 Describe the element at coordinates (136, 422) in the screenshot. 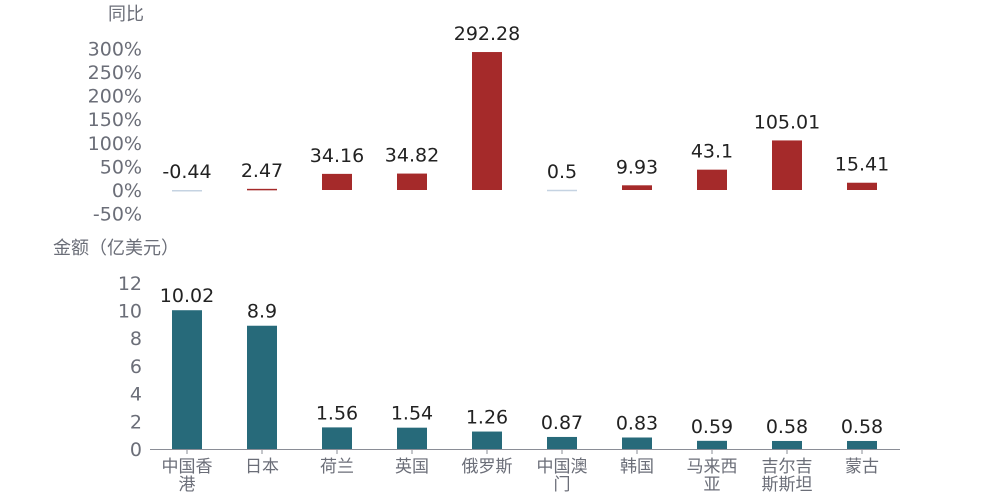

I see `bottom-y-tick: 2` at that location.